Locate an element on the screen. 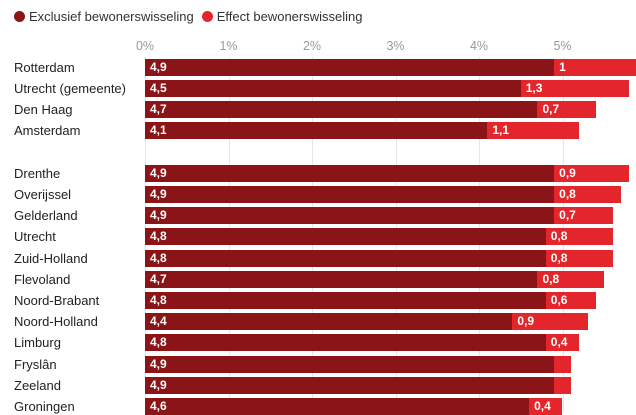 This screenshot has width=636, height=415. category-label: Overijssel is located at coordinates (43, 194).